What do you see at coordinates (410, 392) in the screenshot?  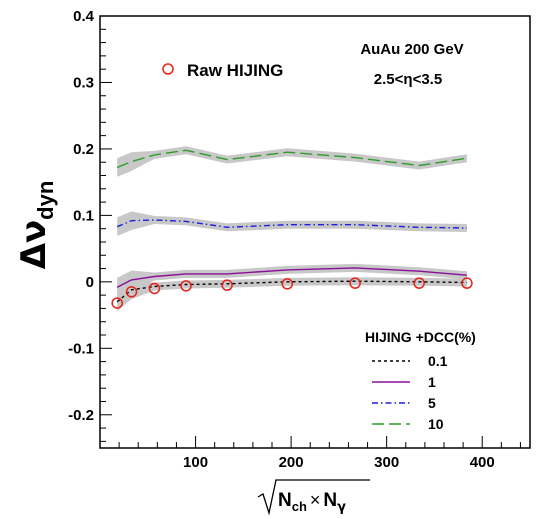 I see `legend: 0.1 1 5 10` at bounding box center [410, 392].